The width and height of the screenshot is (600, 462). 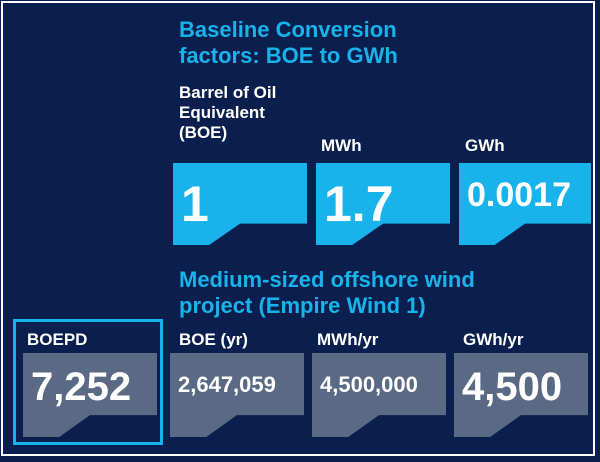 What do you see at coordinates (195, 204) in the screenshot?
I see `boe-value: 1` at bounding box center [195, 204].